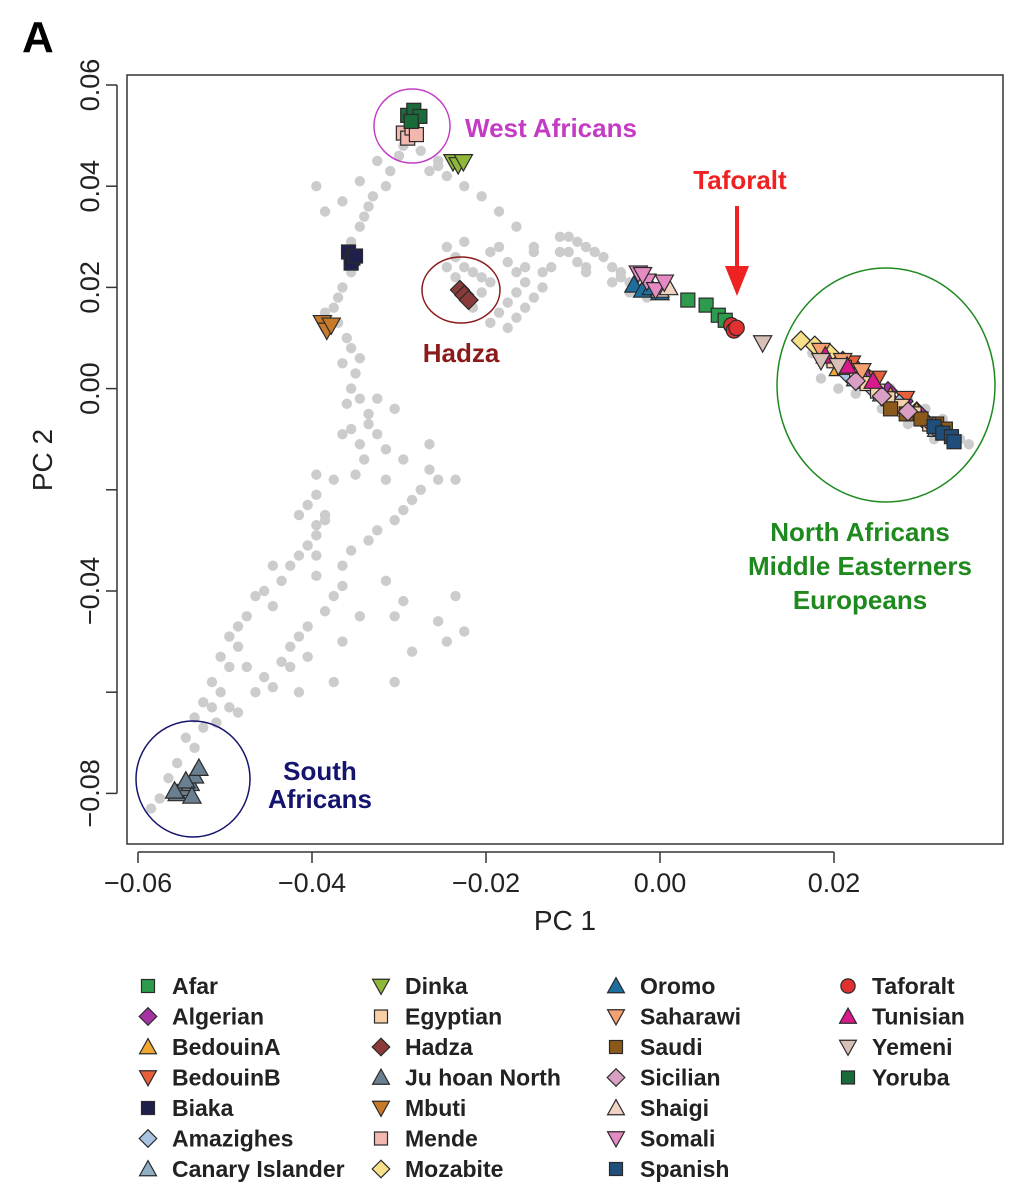 Image resolution: width=1016 pixels, height=1200 pixels. Describe the element at coordinates (226, 1078) in the screenshot. I see `legend-label: BedouinB` at that location.